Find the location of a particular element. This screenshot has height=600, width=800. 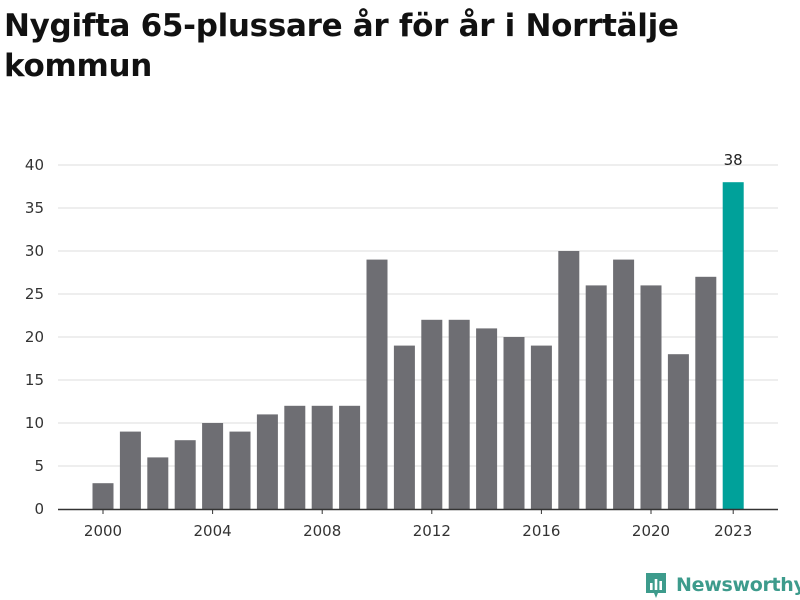

y-tick-label-20: 20 is located at coordinates (34, 337).